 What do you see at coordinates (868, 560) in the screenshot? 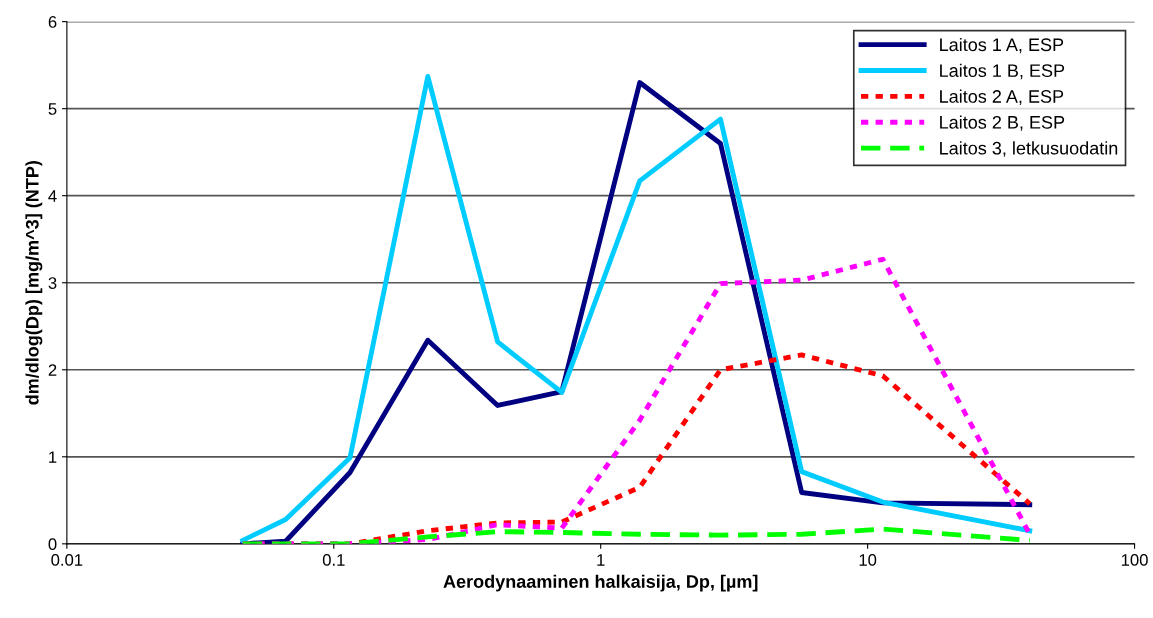
I see `x-tick-label: 10` at bounding box center [868, 560].